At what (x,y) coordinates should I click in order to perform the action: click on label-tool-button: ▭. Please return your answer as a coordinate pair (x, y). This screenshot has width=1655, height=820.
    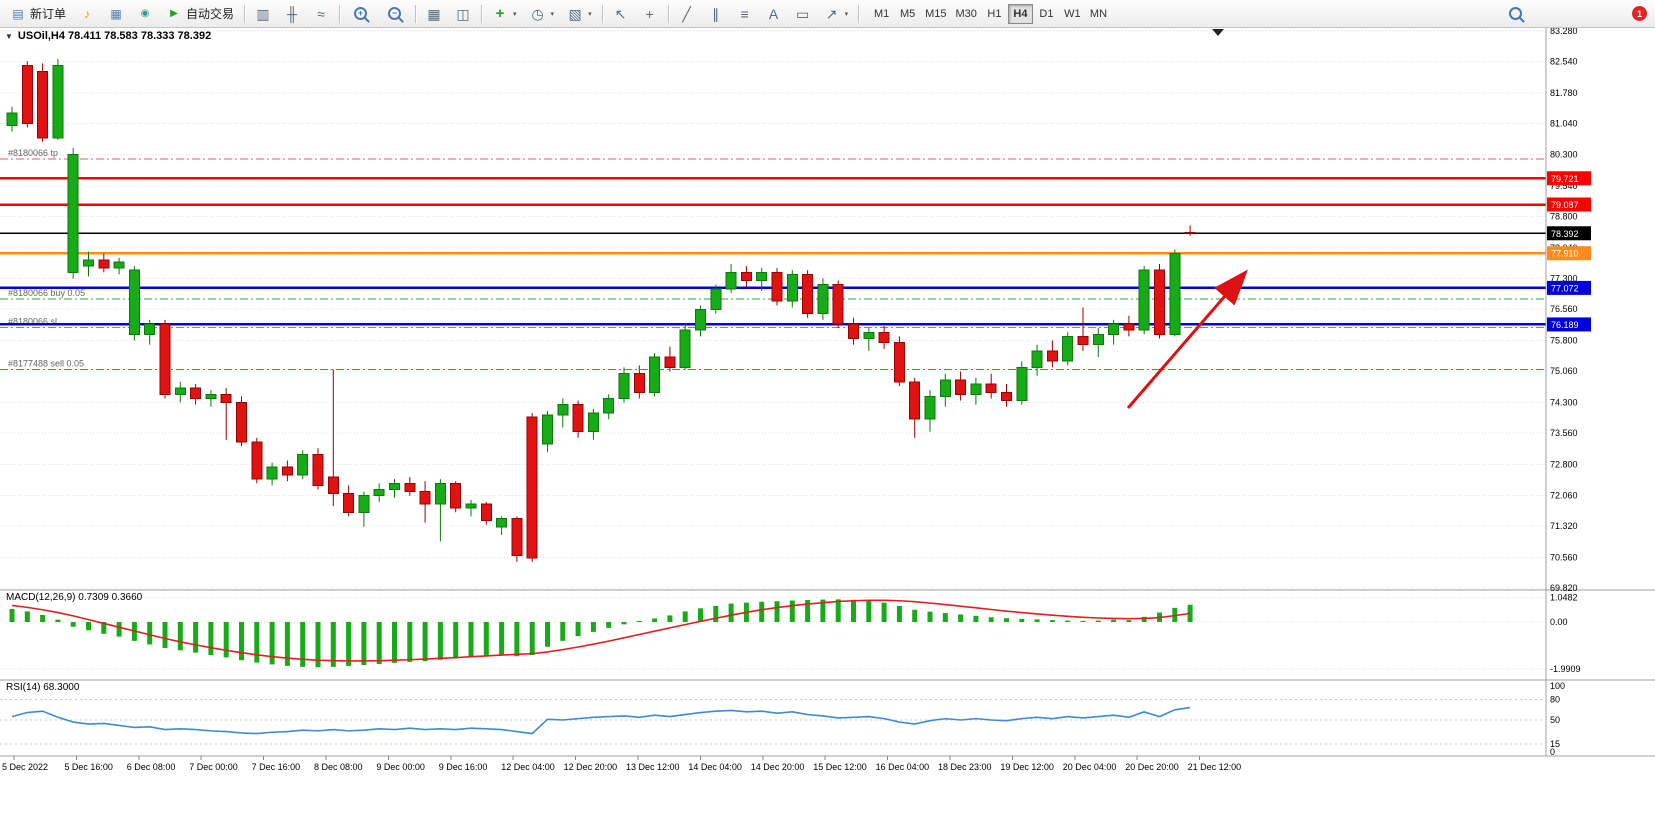
    Looking at the image, I should click on (803, 14).